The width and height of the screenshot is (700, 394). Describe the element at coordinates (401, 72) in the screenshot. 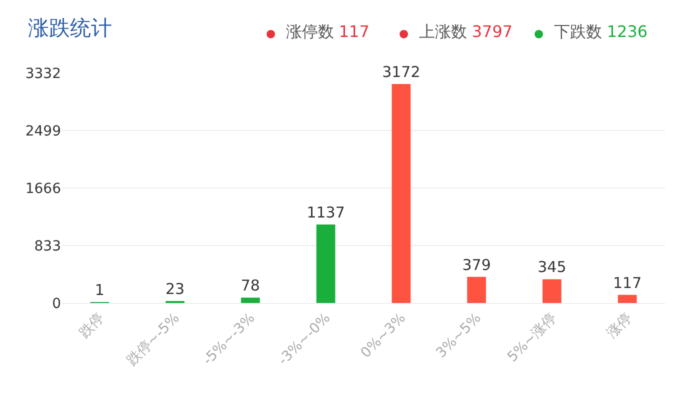

I see `data-label: 3172` at that location.